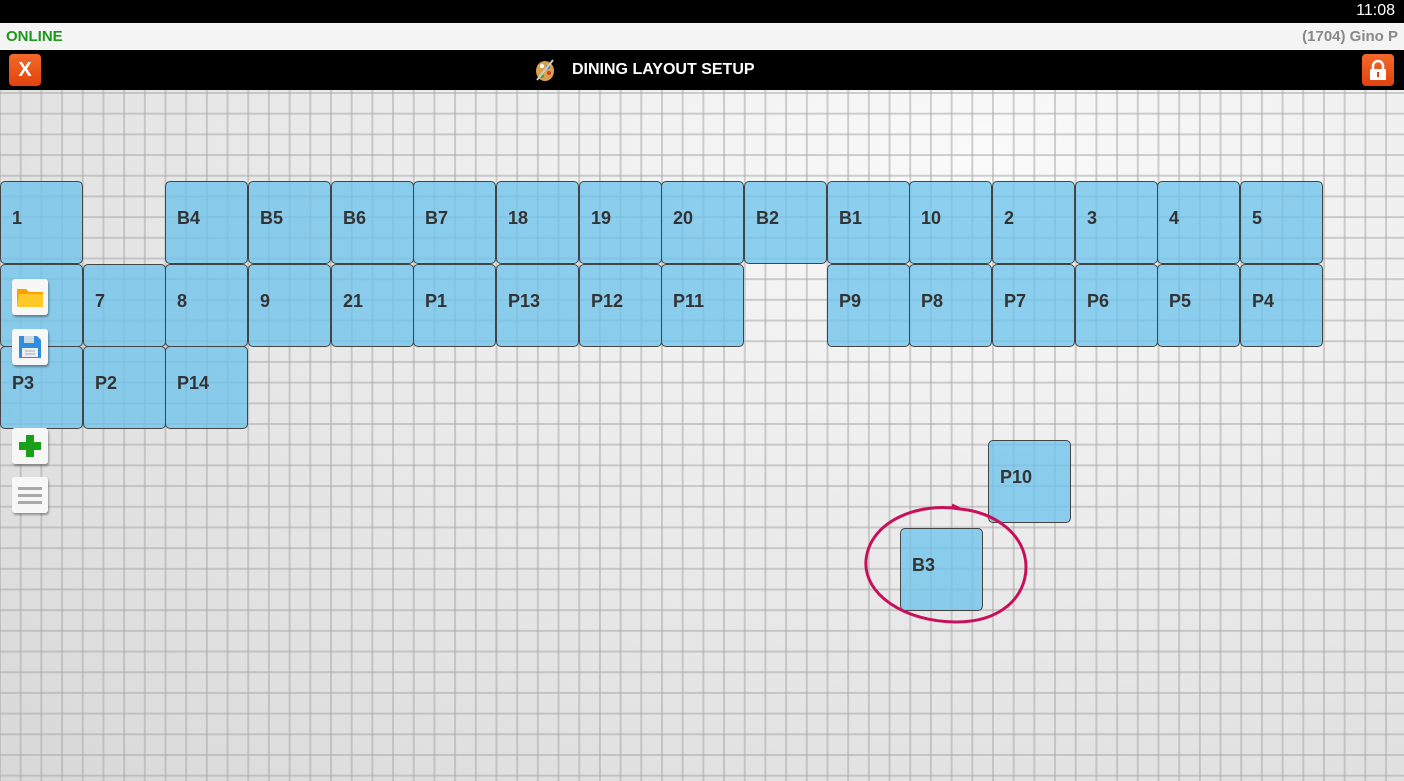 The image size is (1404, 781). Describe the element at coordinates (620, 305) in the screenshot. I see `table-tile: P12` at that location.